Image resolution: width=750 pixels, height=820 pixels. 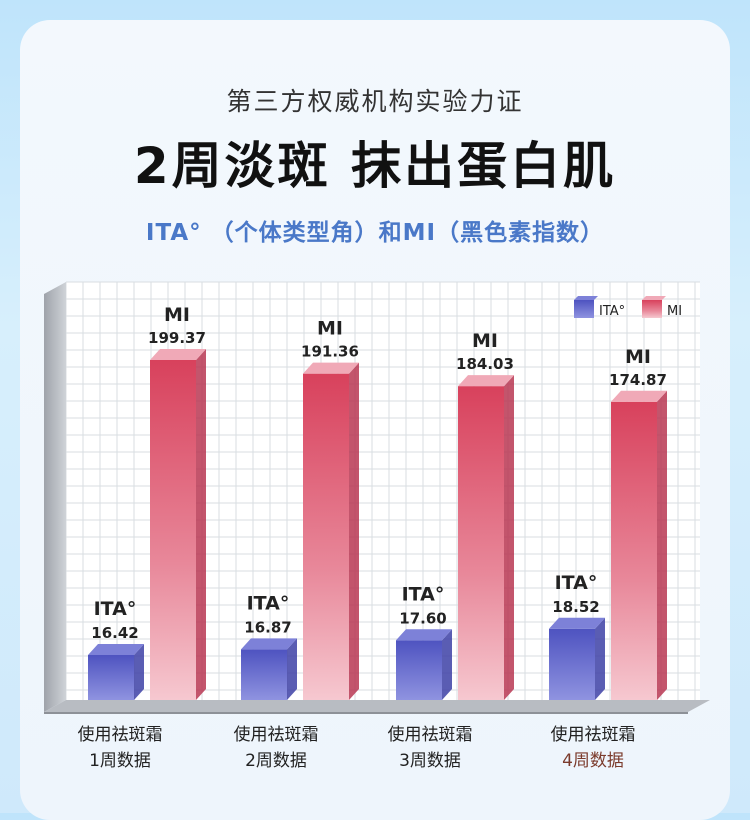 I want to click on ita-value-label: 16.87, so click(x=267, y=627).